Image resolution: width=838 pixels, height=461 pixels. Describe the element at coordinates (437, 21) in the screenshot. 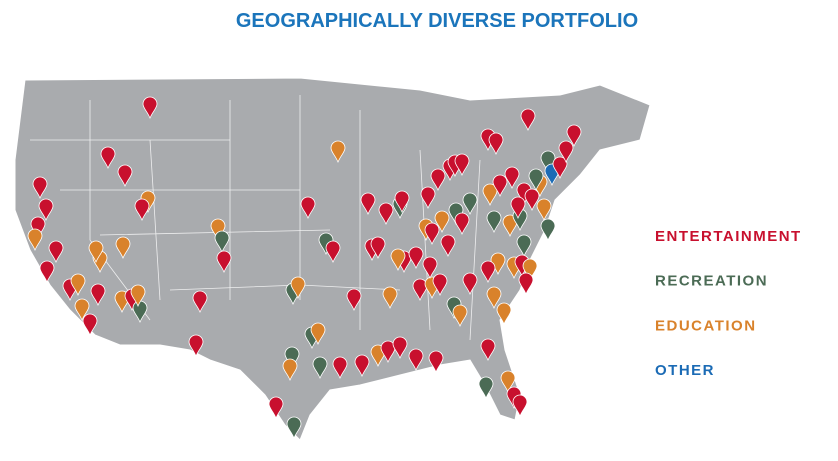

I see `page-title: GEOGRAPHICALLY DIVERSE PORTFOLIO` at that location.